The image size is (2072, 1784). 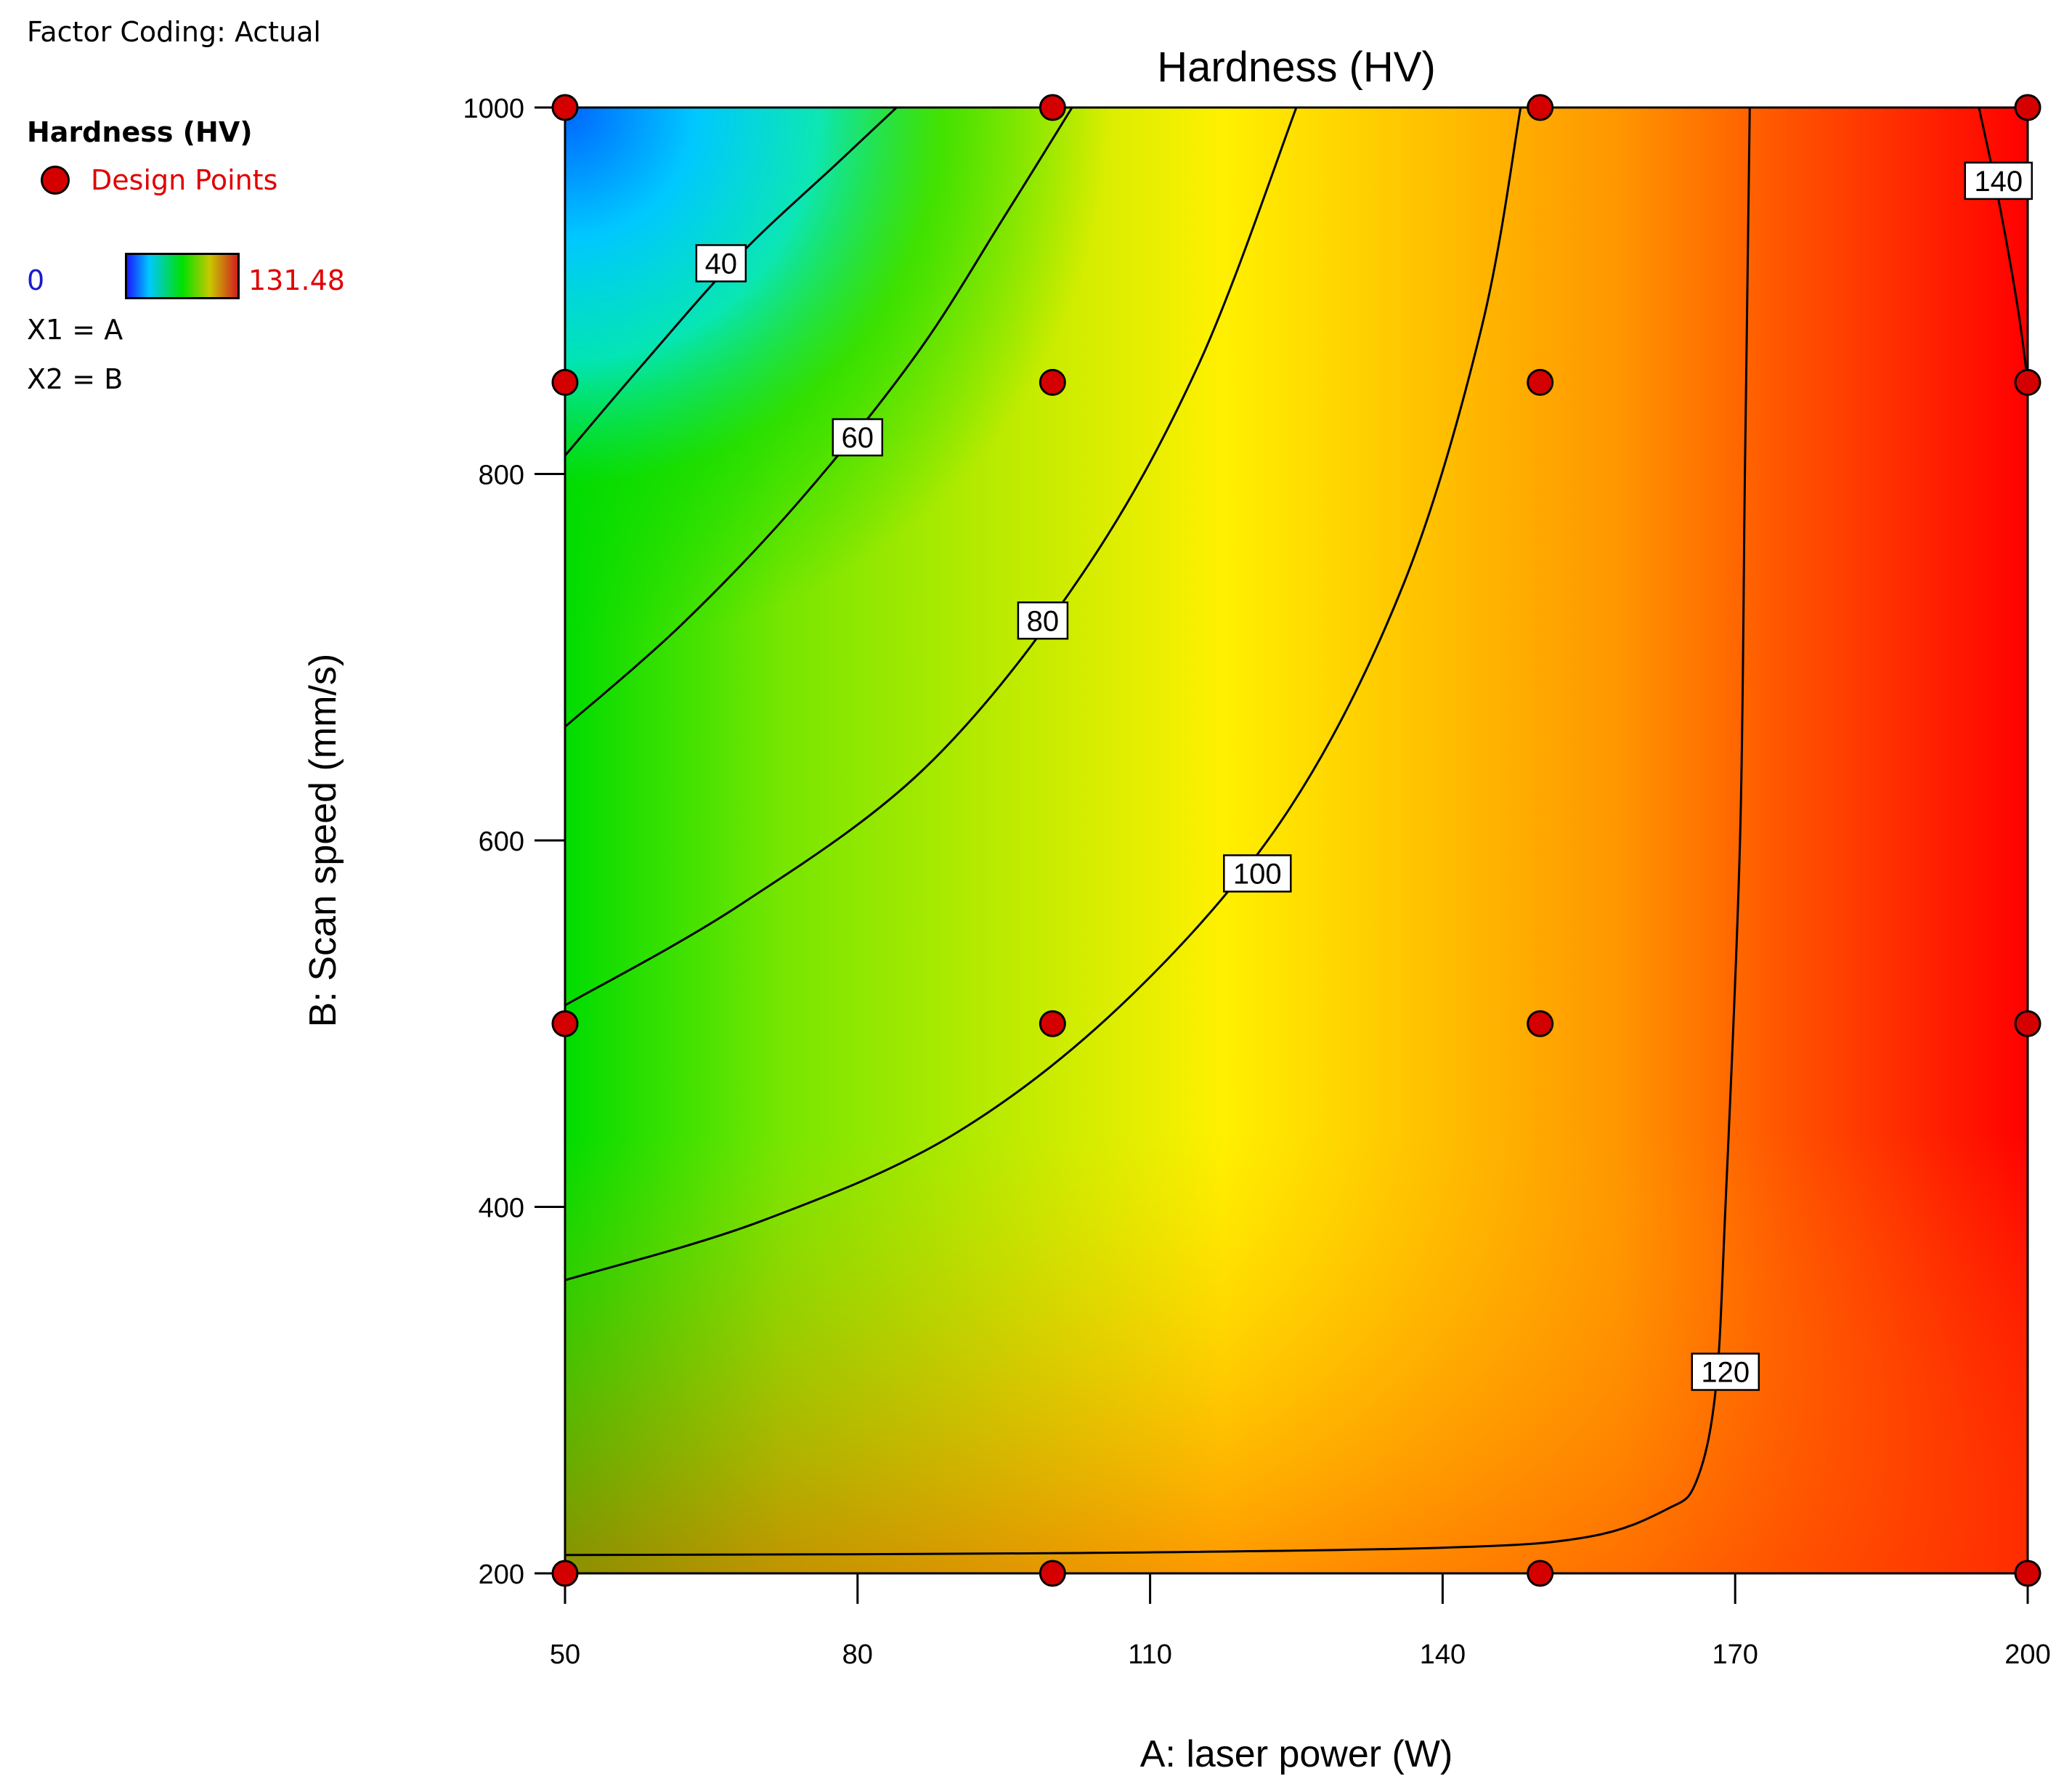 I want to click on chart-title: Hardness (HV), so click(x=1297, y=67).